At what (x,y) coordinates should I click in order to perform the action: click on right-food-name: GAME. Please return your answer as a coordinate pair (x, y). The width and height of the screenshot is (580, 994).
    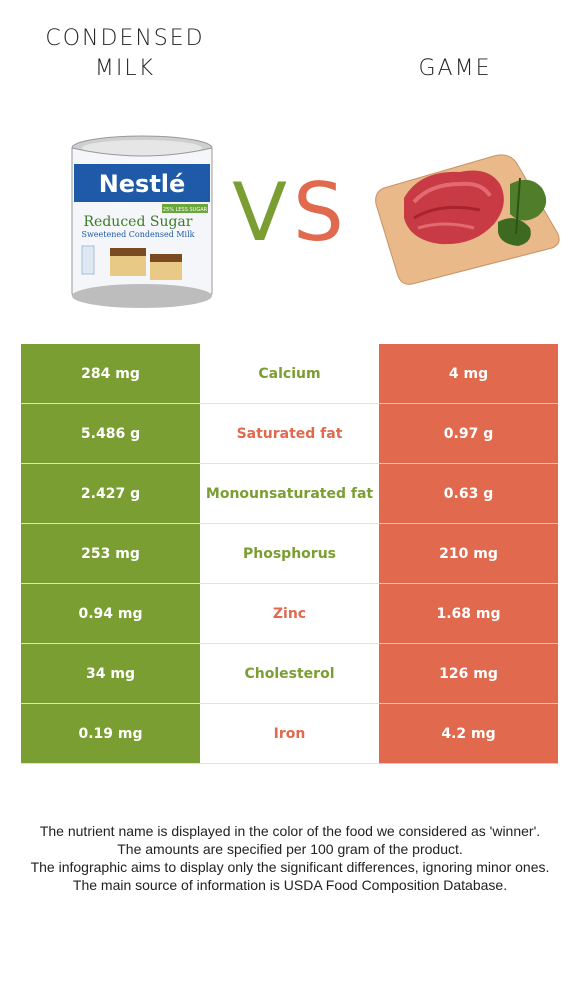
    Looking at the image, I should click on (455, 68).